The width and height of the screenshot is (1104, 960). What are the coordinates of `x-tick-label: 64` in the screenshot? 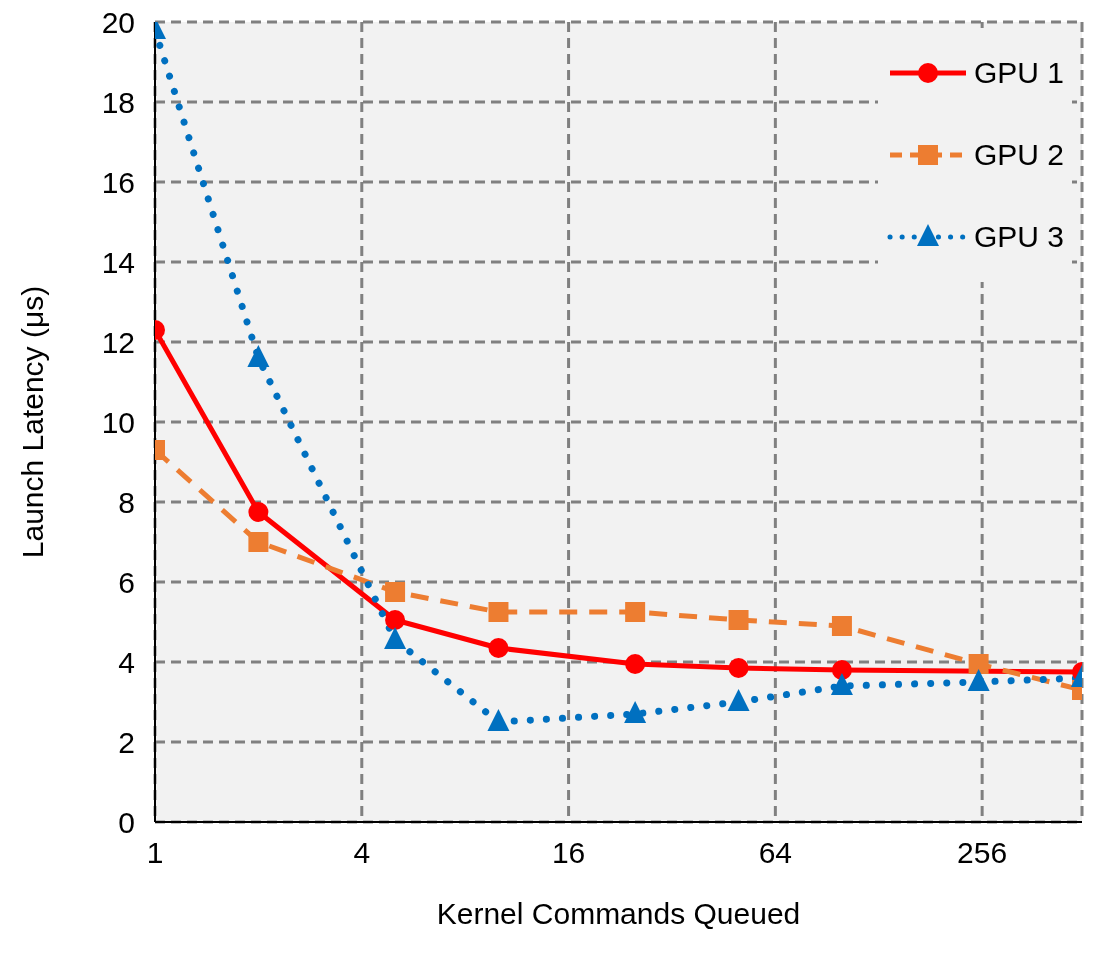 It's located at (775, 853).